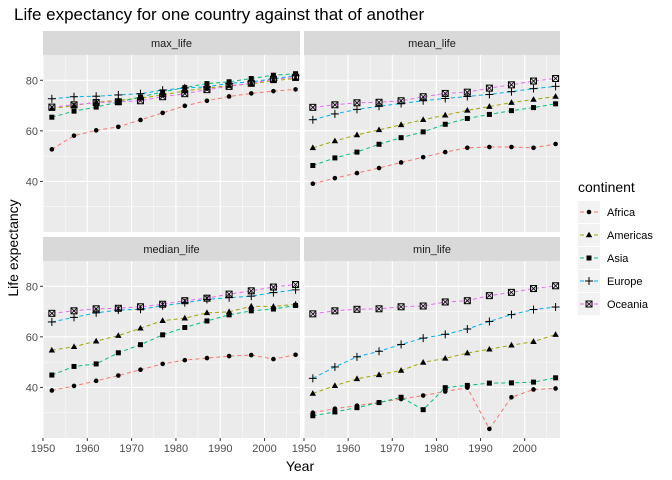 This screenshot has height=480, width=672. What do you see at coordinates (434, 408) in the screenshot?
I see `series-line-africa` at bounding box center [434, 408].